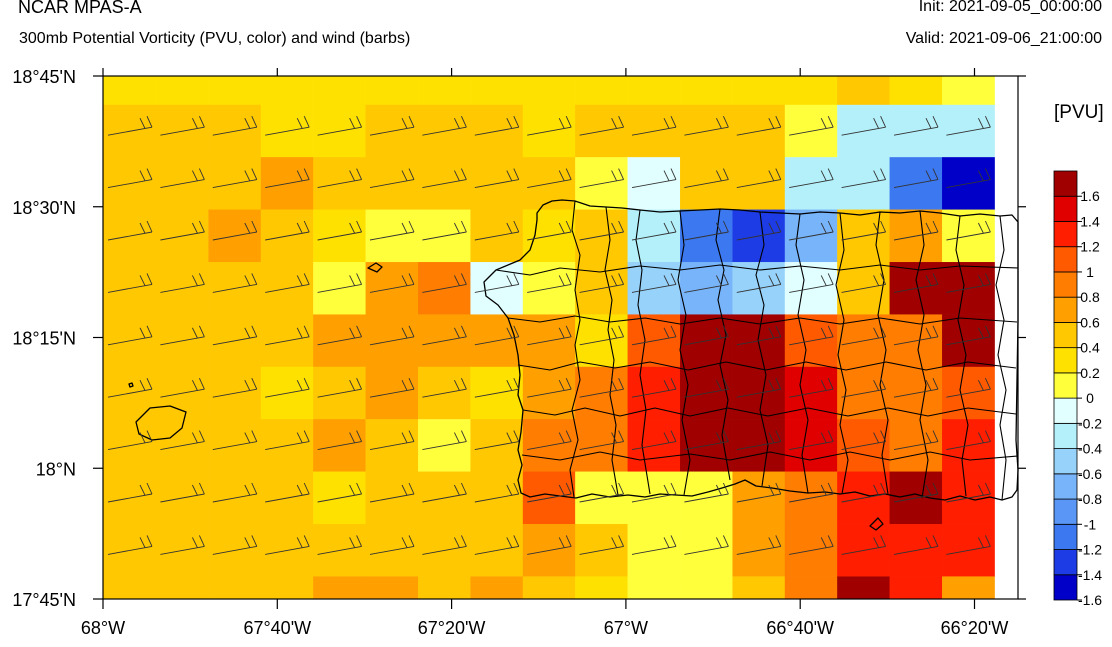 The width and height of the screenshot is (1112, 647). I want to click on colorbar-unit: [PVU], so click(1079, 112).